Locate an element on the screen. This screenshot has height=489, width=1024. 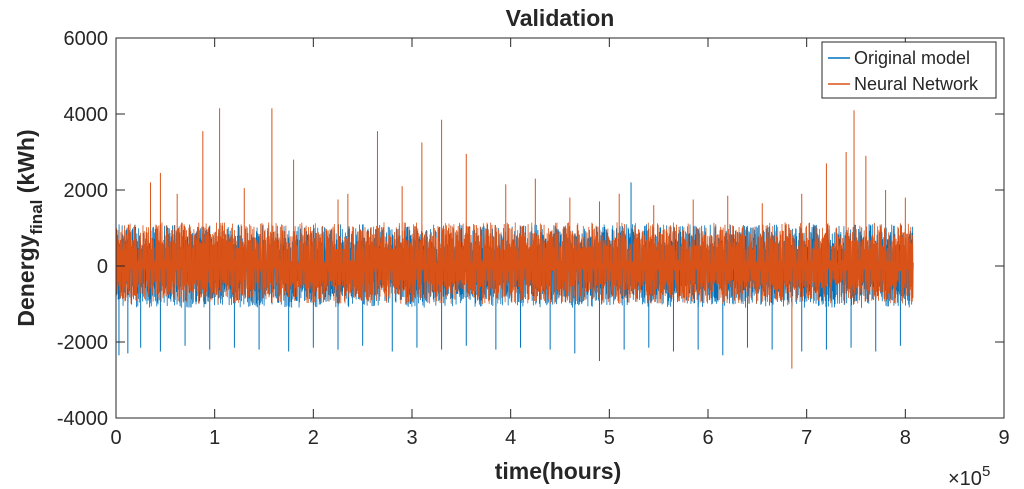
legend-label-original-model: Original model is located at coordinates (912, 58).